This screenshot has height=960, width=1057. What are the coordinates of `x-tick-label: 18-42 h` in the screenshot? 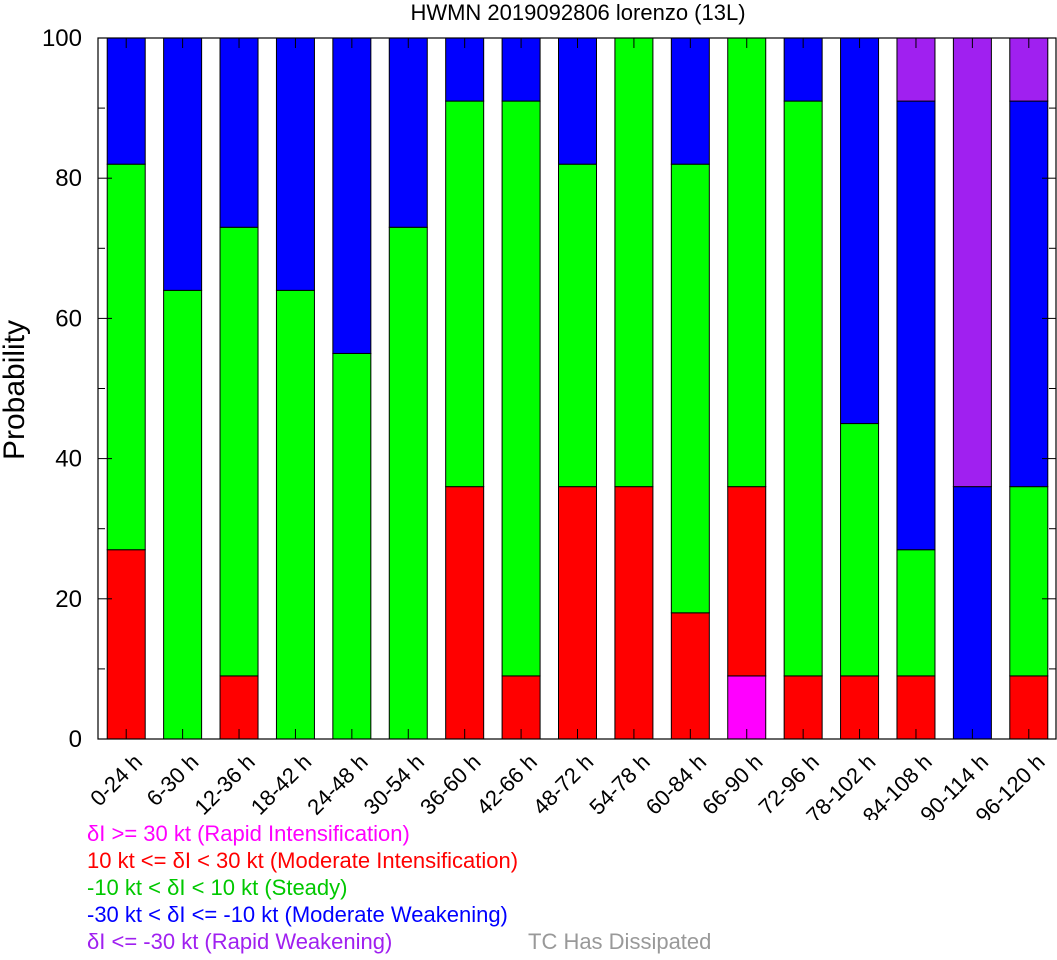 It's located at (281, 784).